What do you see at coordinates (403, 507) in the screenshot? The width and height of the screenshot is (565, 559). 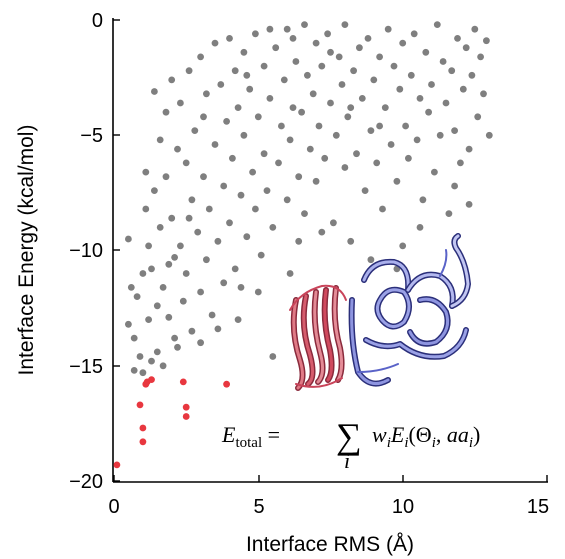 I see `x-tick-label: 10` at bounding box center [403, 507].